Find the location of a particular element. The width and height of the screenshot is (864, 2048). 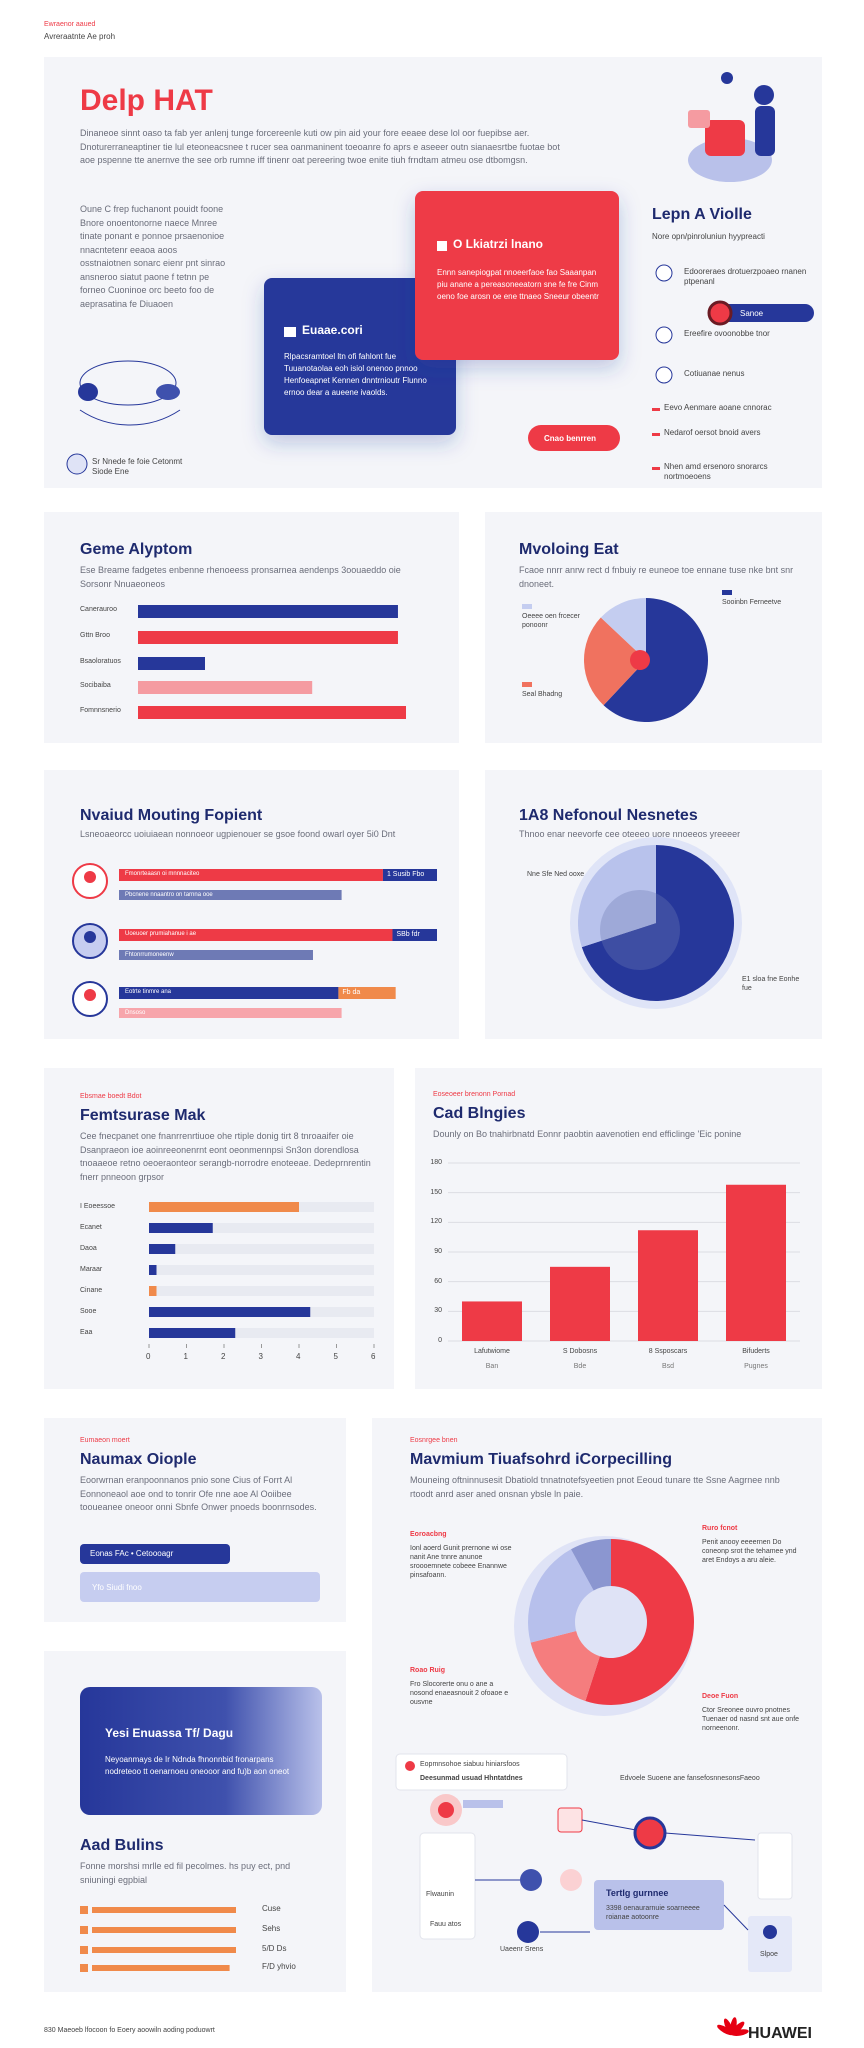

card-icon is located at coordinates (290, 332).